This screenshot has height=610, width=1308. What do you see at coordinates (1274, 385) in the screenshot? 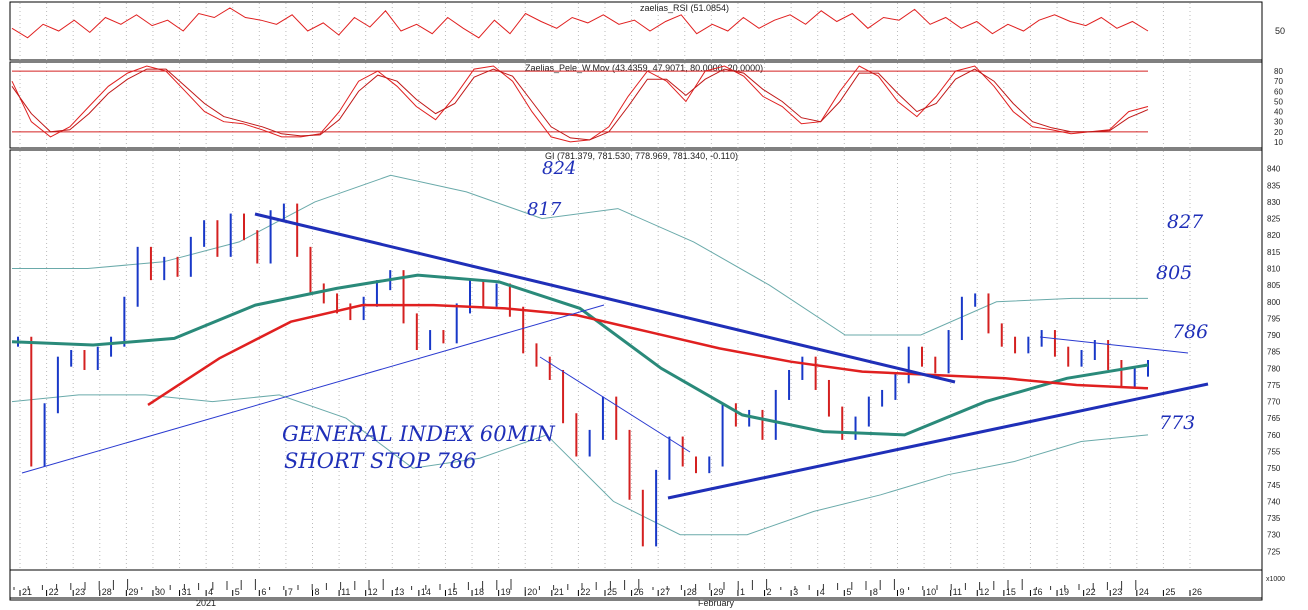
I see `price-y-tick-label: 775` at bounding box center [1274, 385].